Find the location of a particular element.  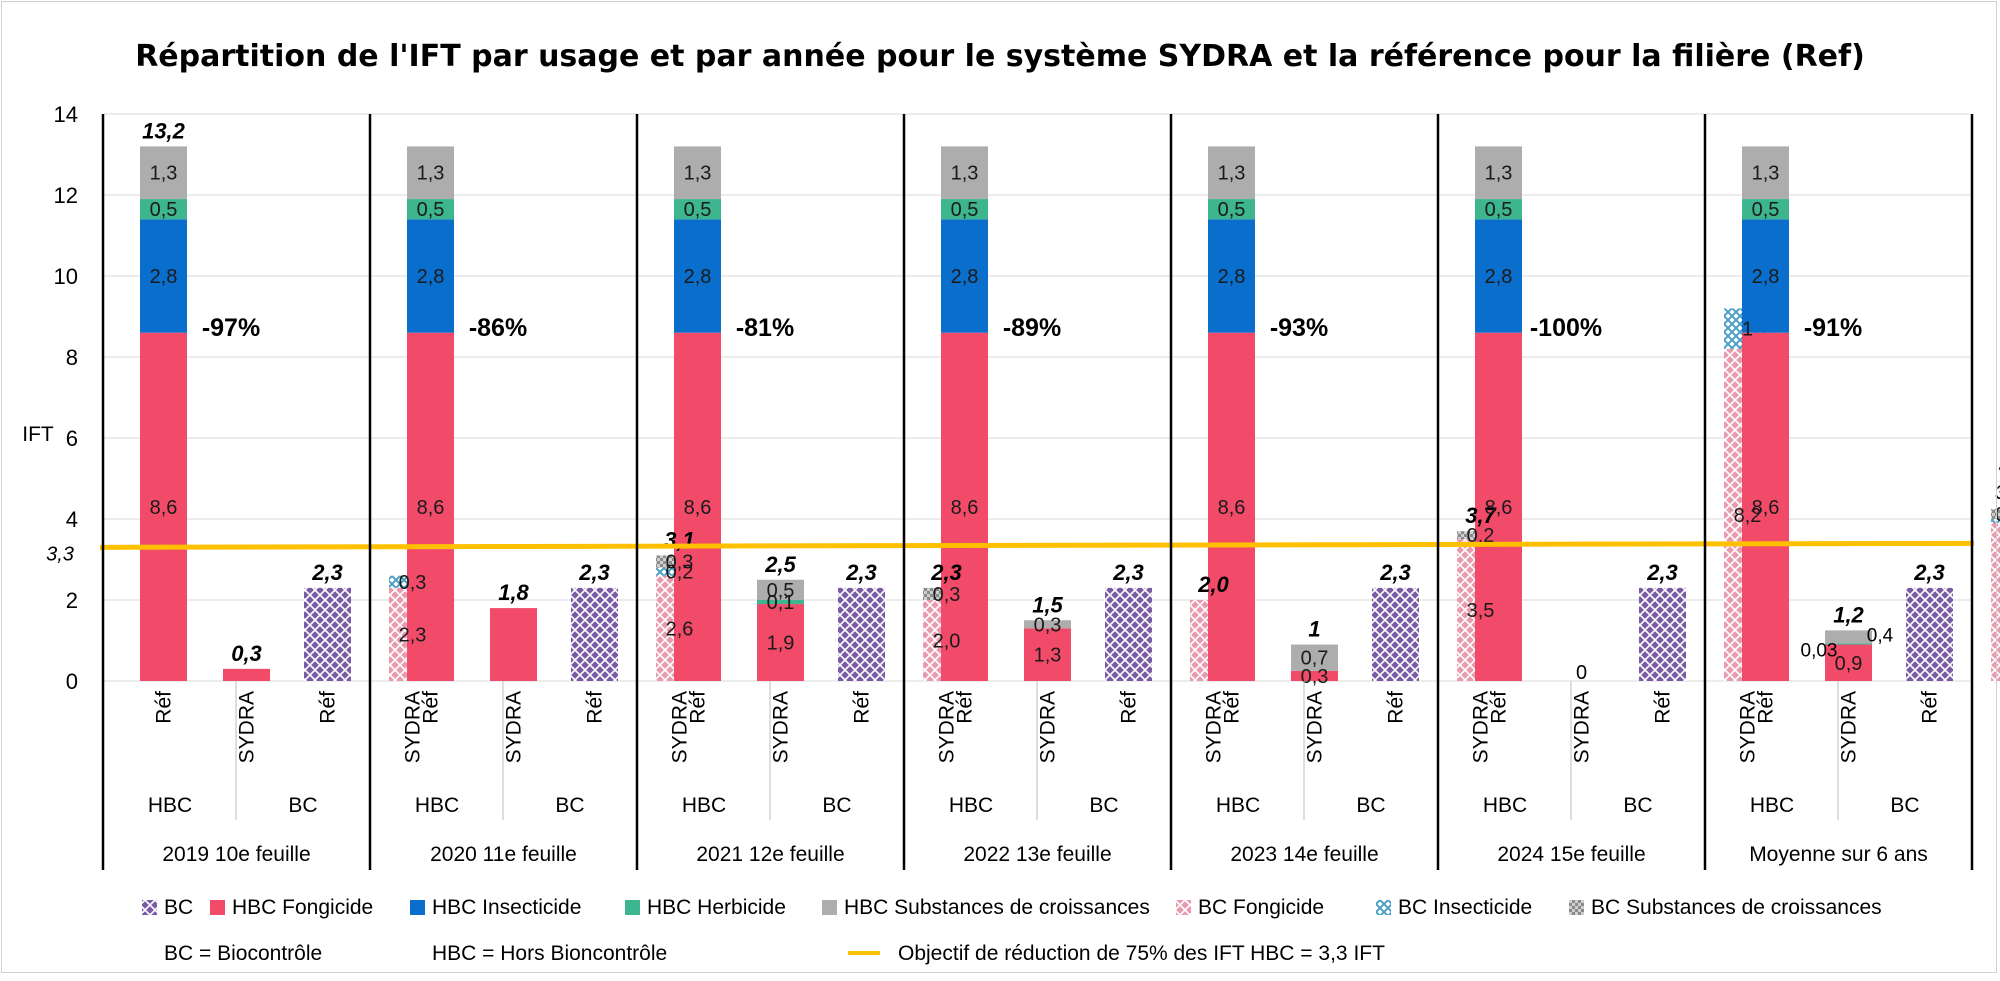

bar-total-label: 3,7 is located at coordinates (1481, 515).